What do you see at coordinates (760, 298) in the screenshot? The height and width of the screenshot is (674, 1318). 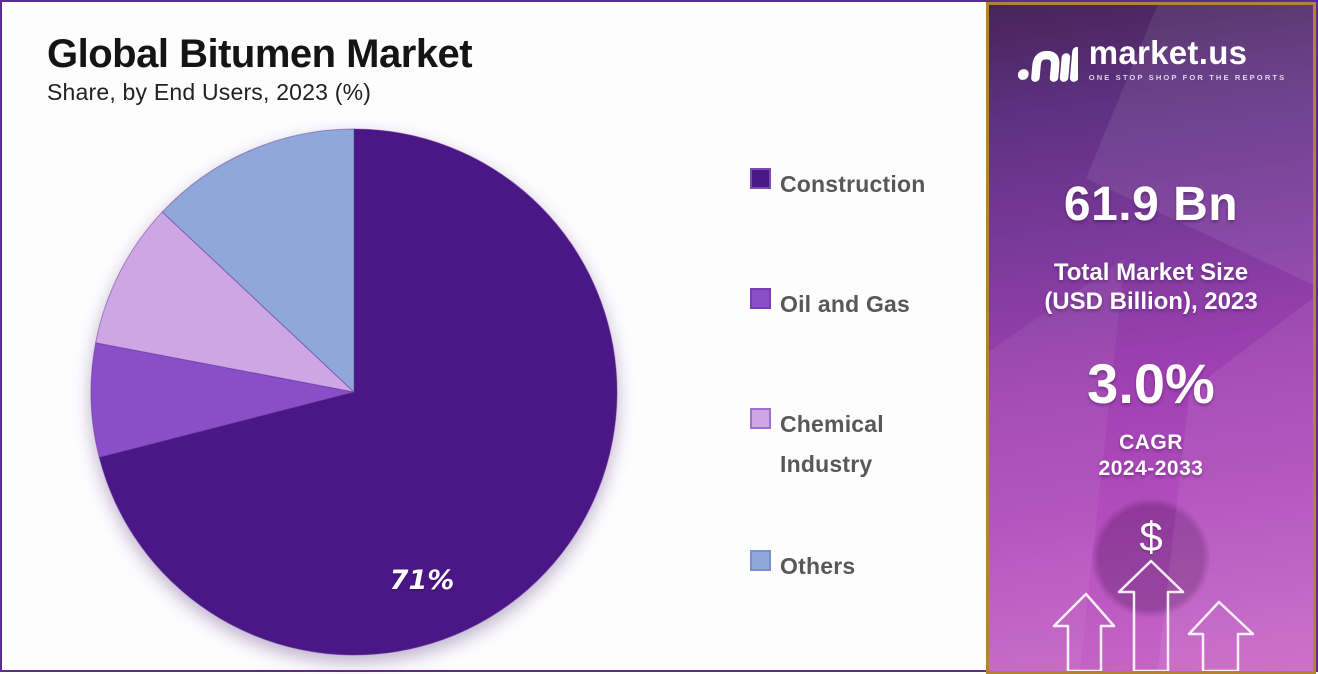 I see `legend-swatch-oil-and-gas` at bounding box center [760, 298].